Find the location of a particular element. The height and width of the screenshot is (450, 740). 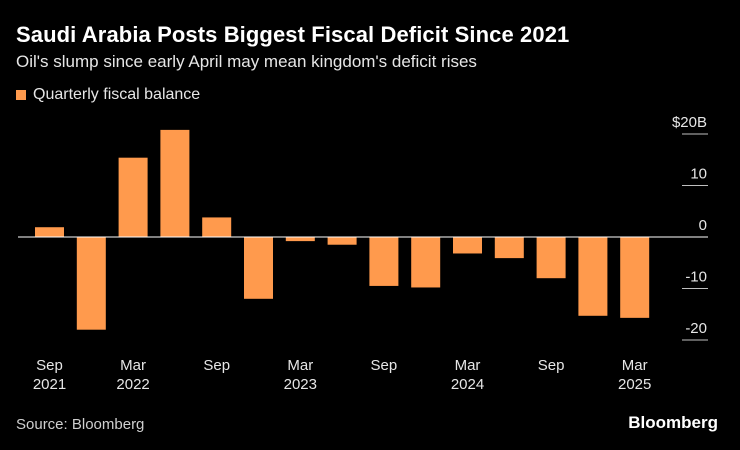

bar-mar-2025 is located at coordinates (635, 277).